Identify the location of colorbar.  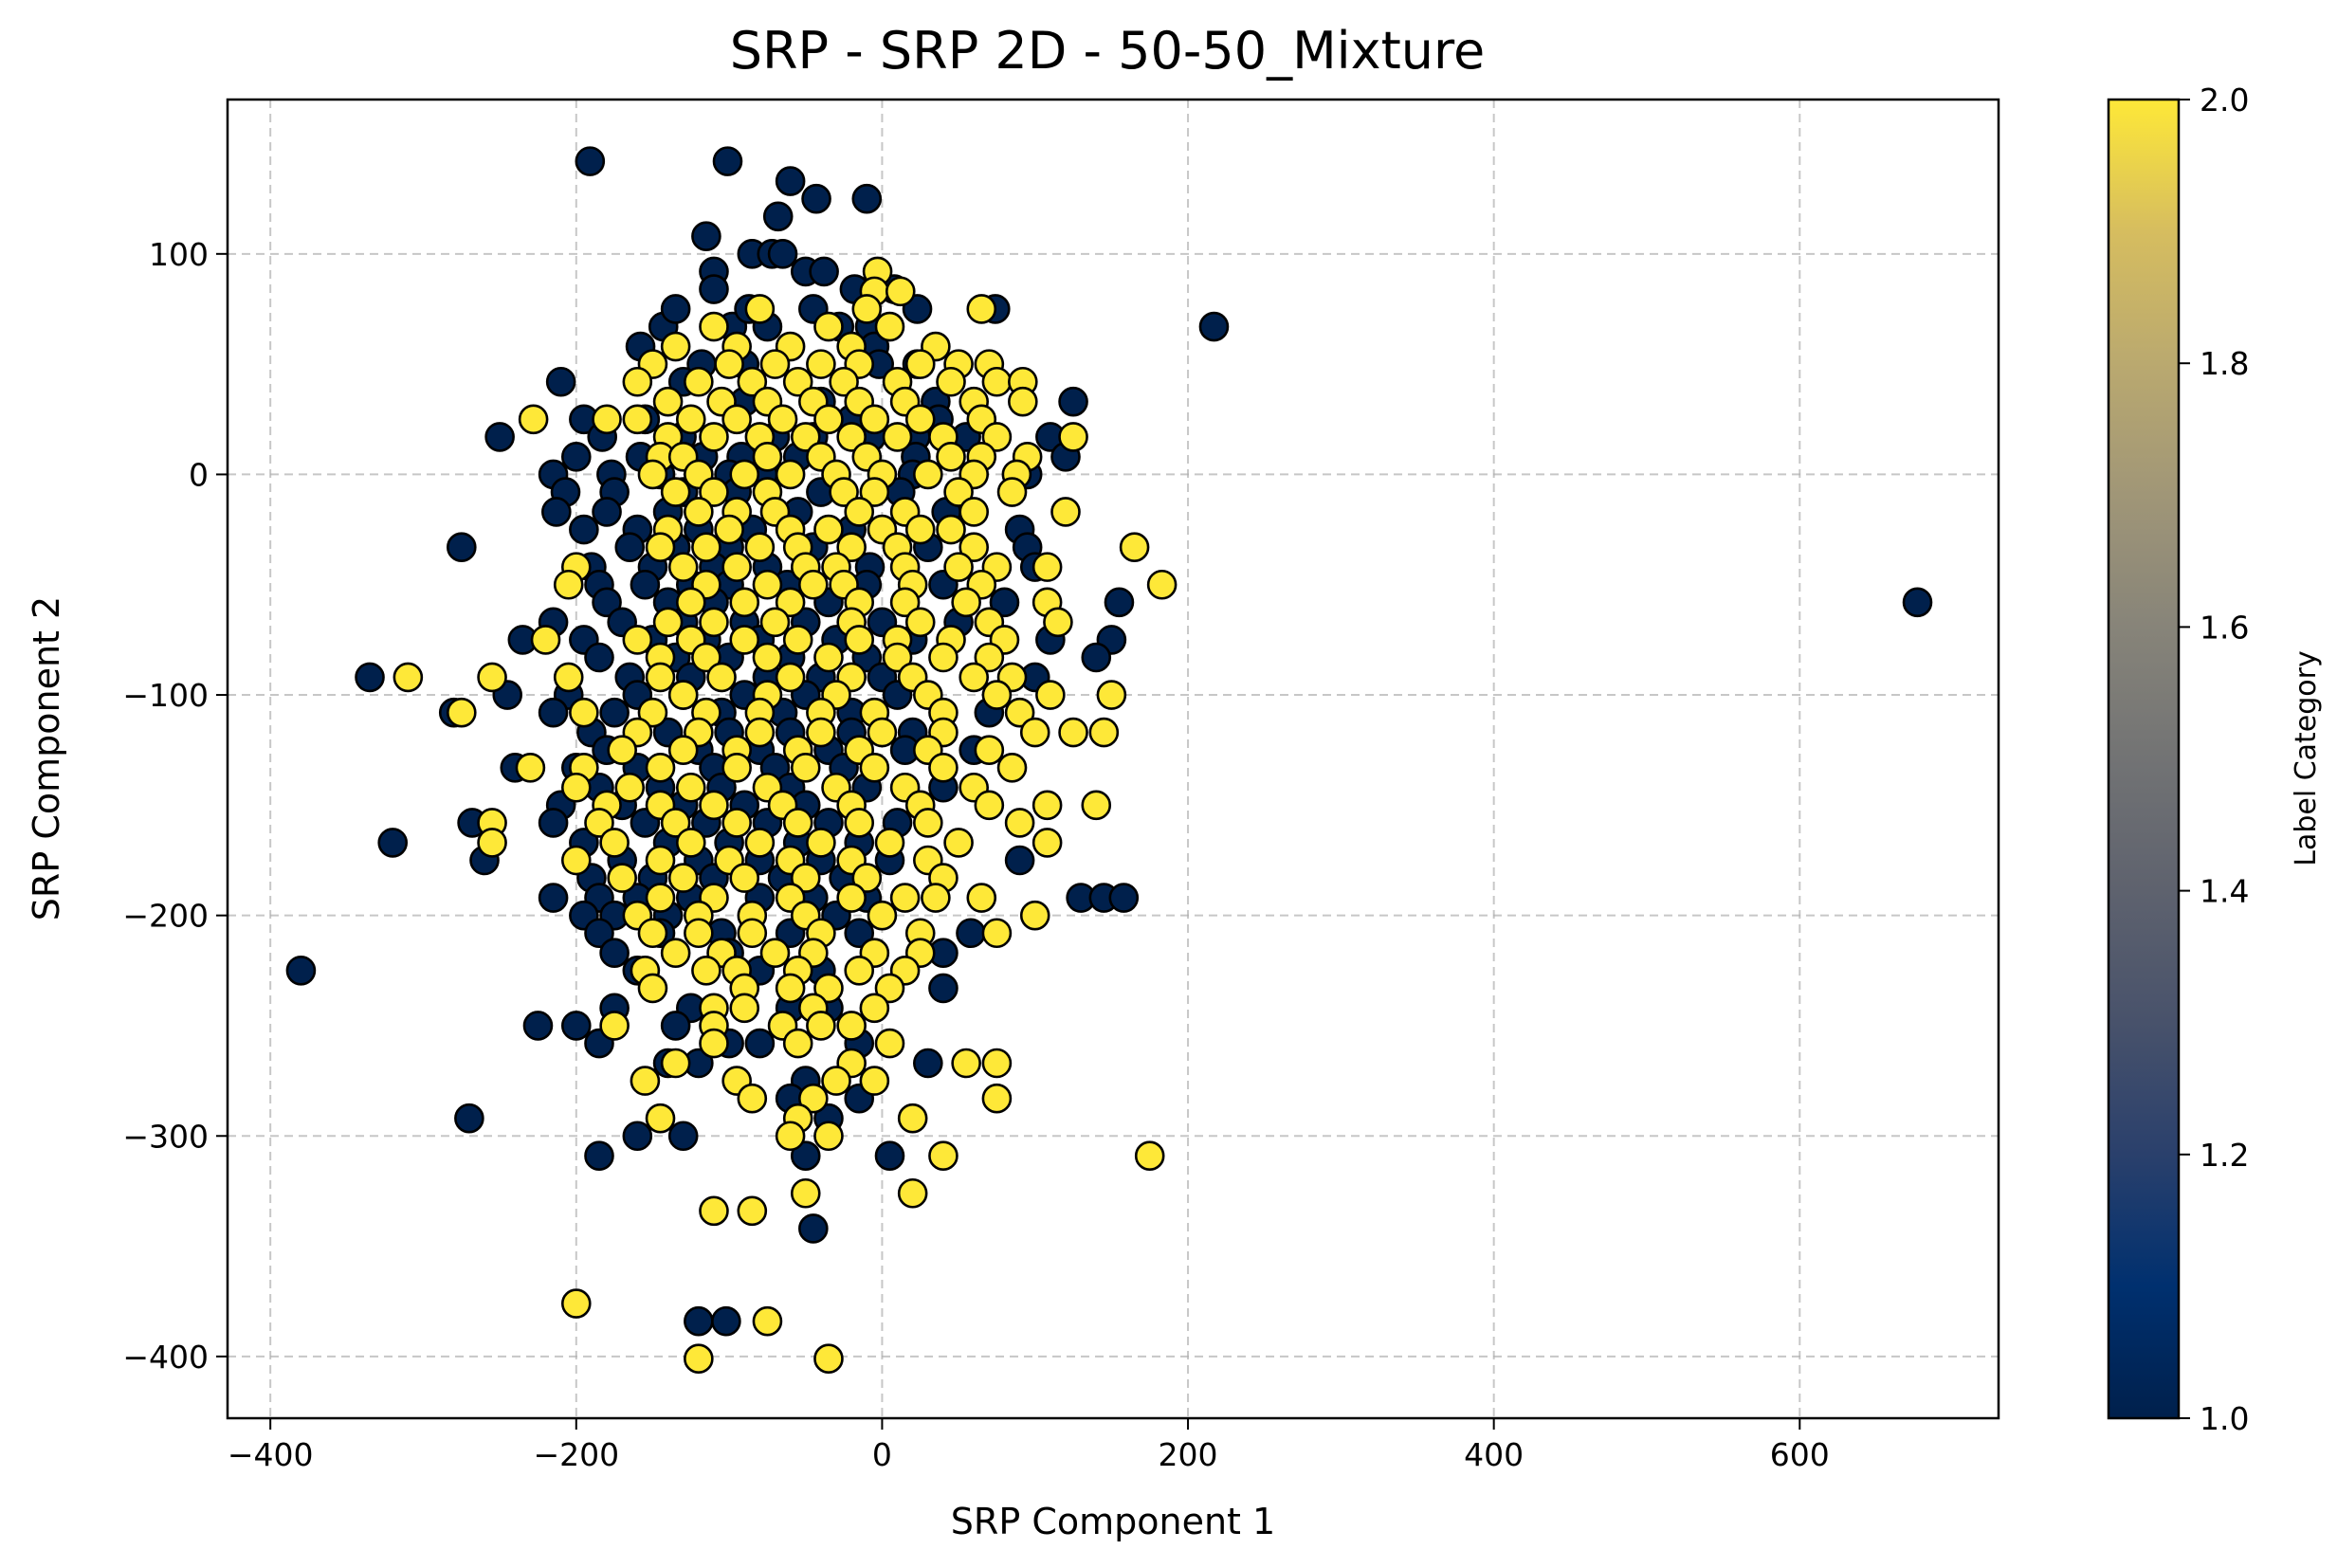
(2144, 759).